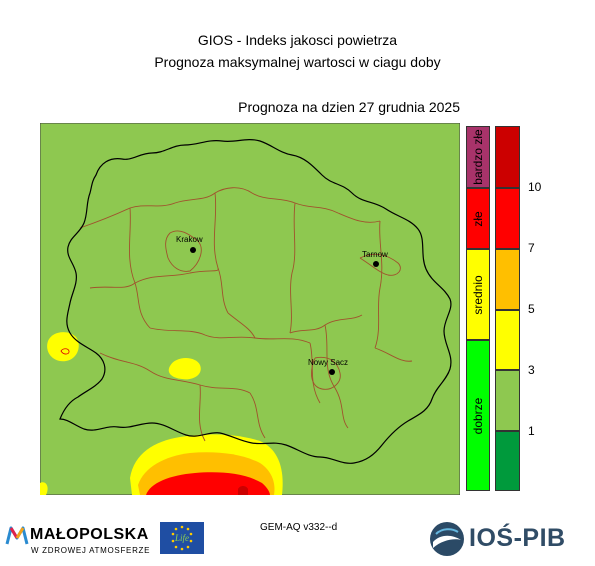 This screenshot has width=595, height=566. Describe the element at coordinates (535, 187) in the screenshot. I see `scale-tick: 10` at that location.